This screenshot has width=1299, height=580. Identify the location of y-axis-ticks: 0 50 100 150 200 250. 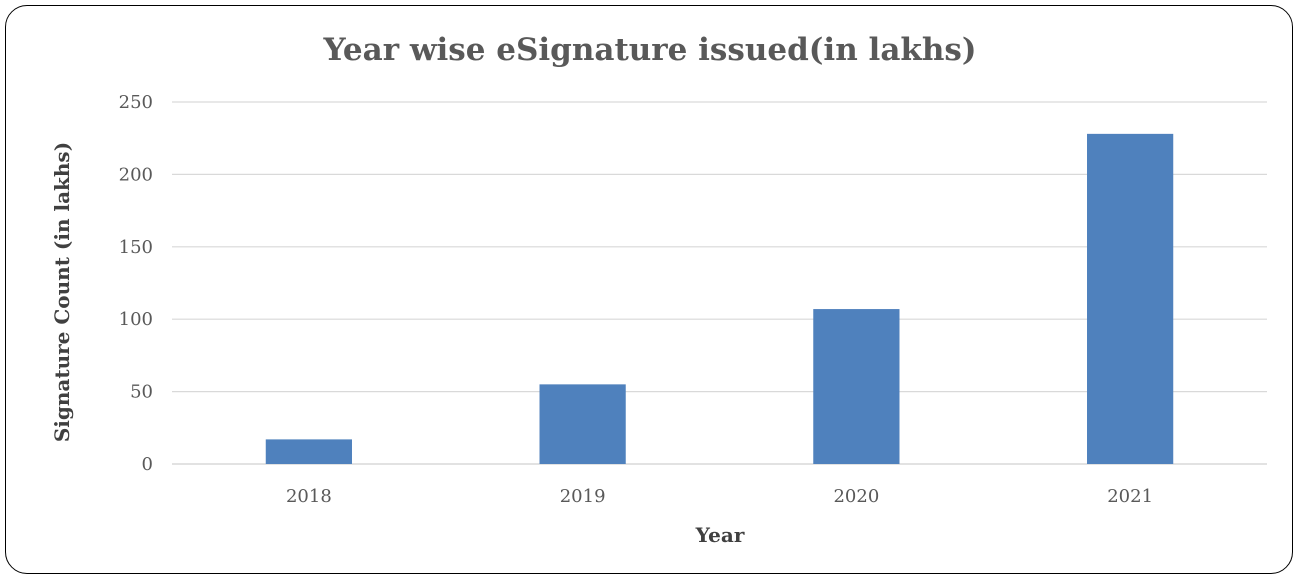
(136, 283).